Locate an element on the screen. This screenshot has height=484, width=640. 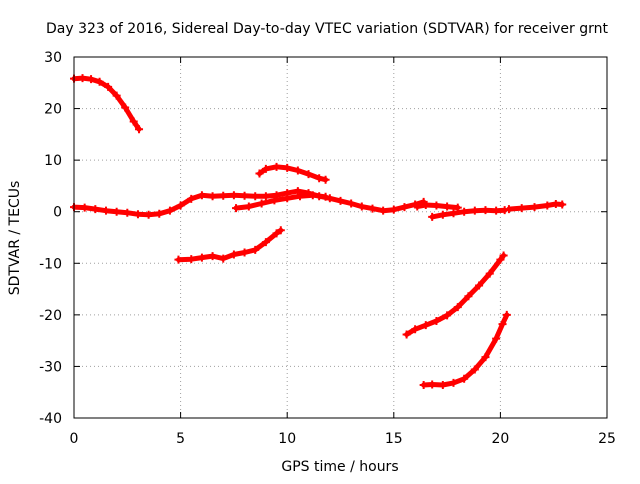
y-tick-label: 10 is located at coordinates (53, 161).